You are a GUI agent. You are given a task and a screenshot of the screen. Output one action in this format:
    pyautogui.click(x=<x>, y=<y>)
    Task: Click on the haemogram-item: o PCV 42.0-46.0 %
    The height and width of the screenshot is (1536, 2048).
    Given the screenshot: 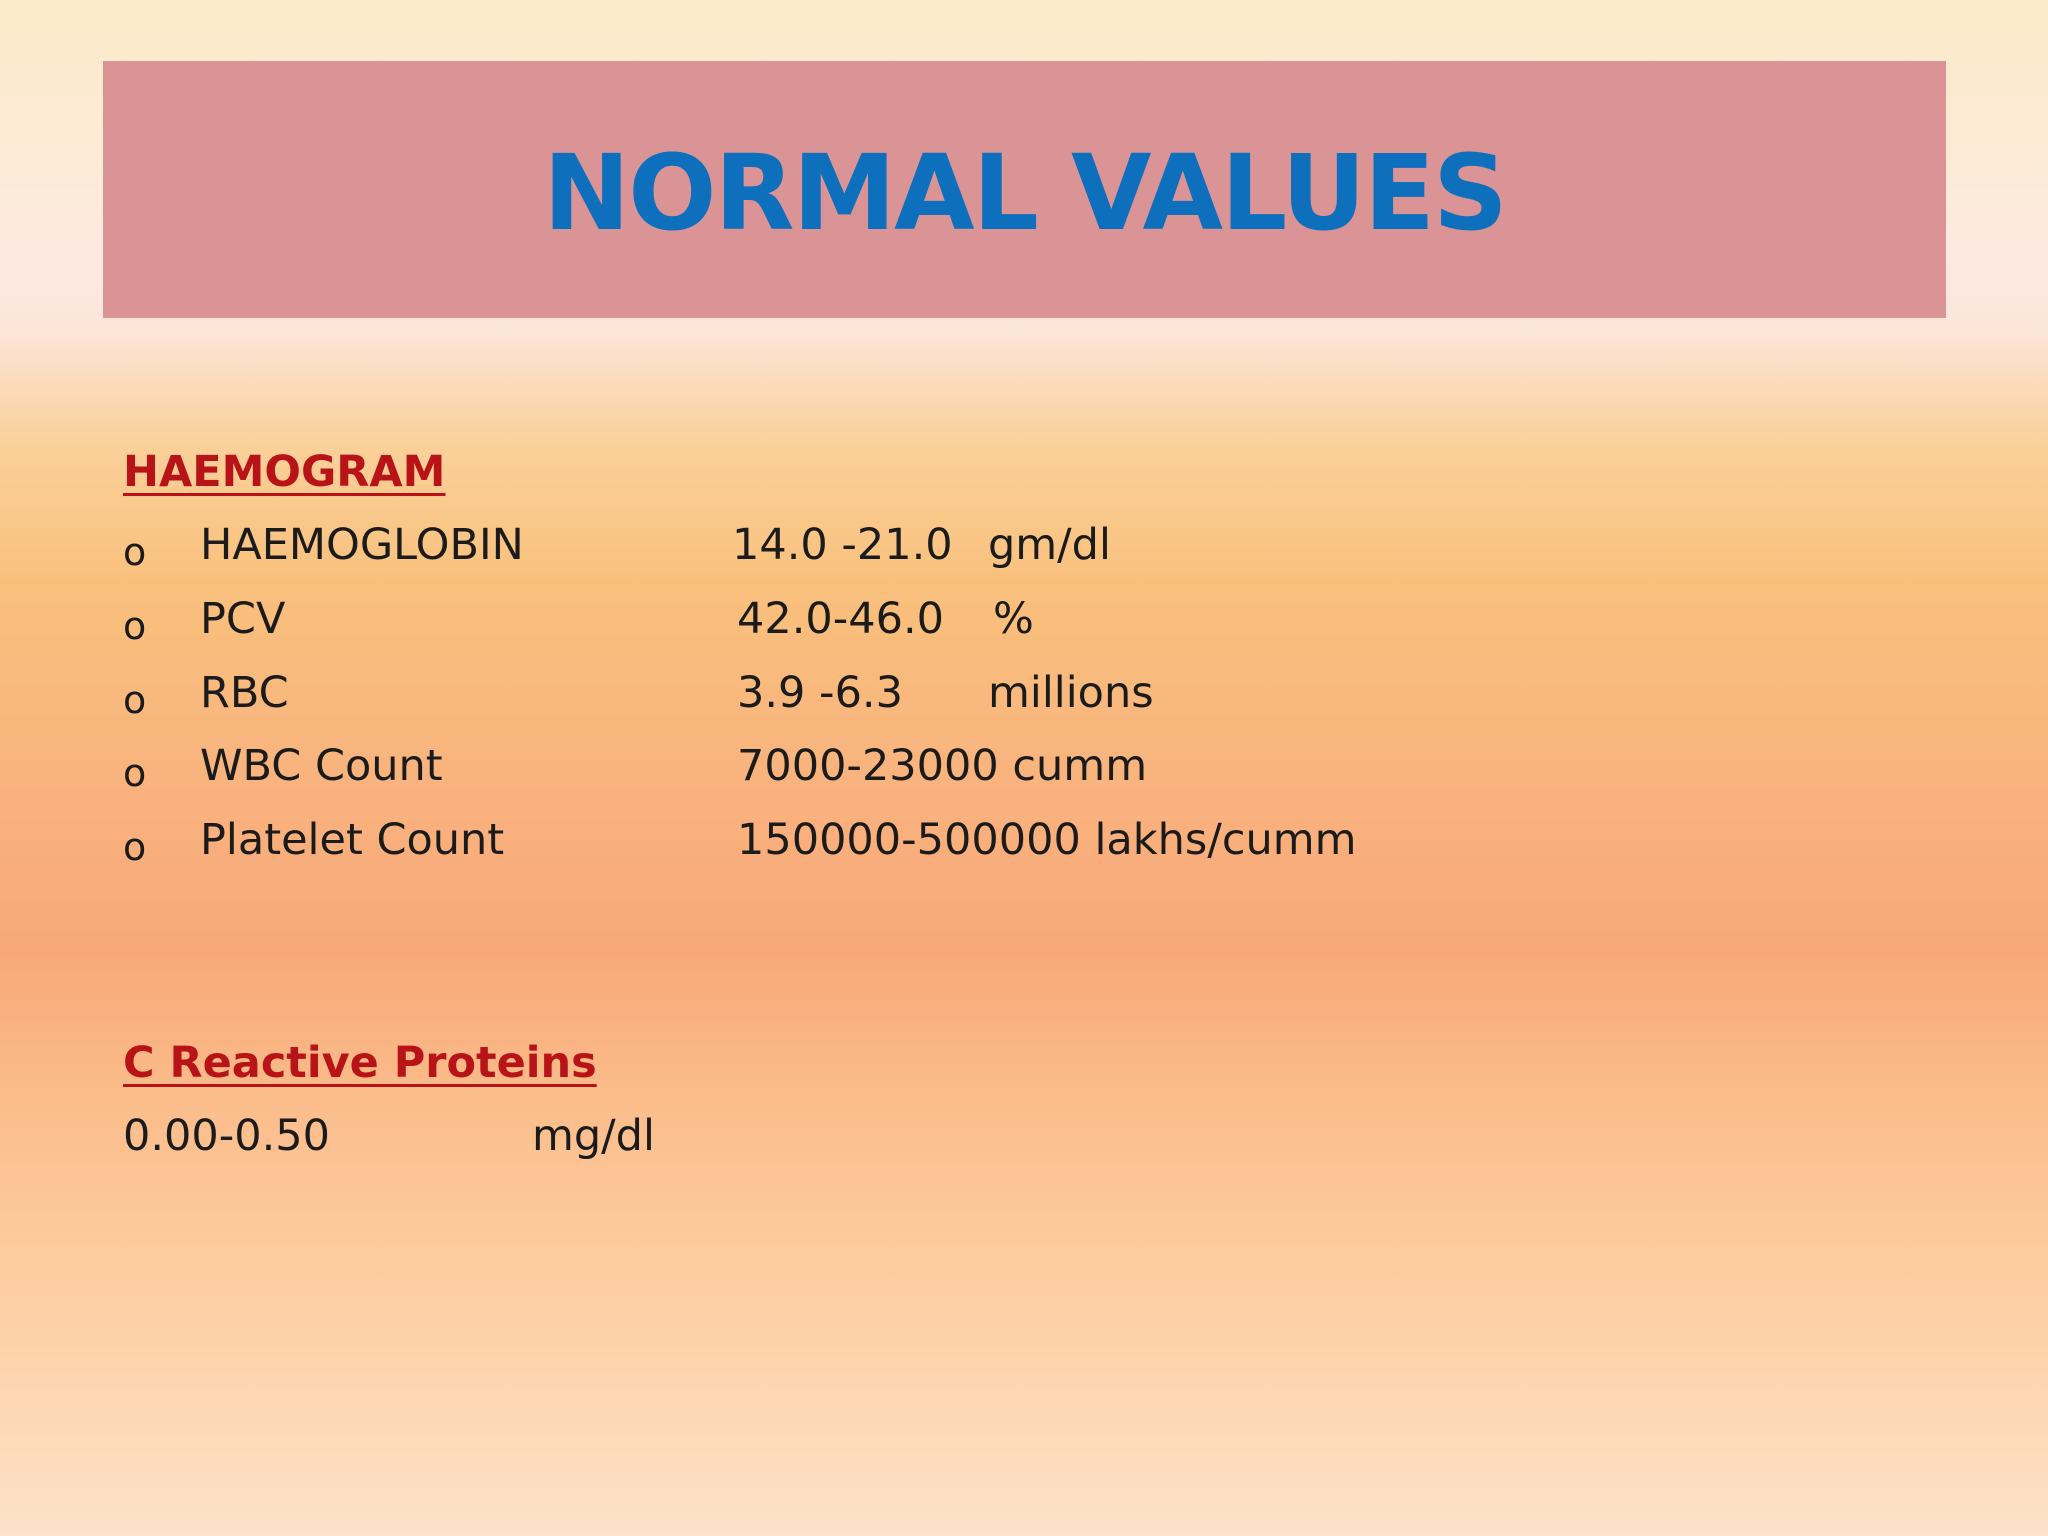 What is the action you would take?
    pyautogui.click(x=1024, y=624)
    